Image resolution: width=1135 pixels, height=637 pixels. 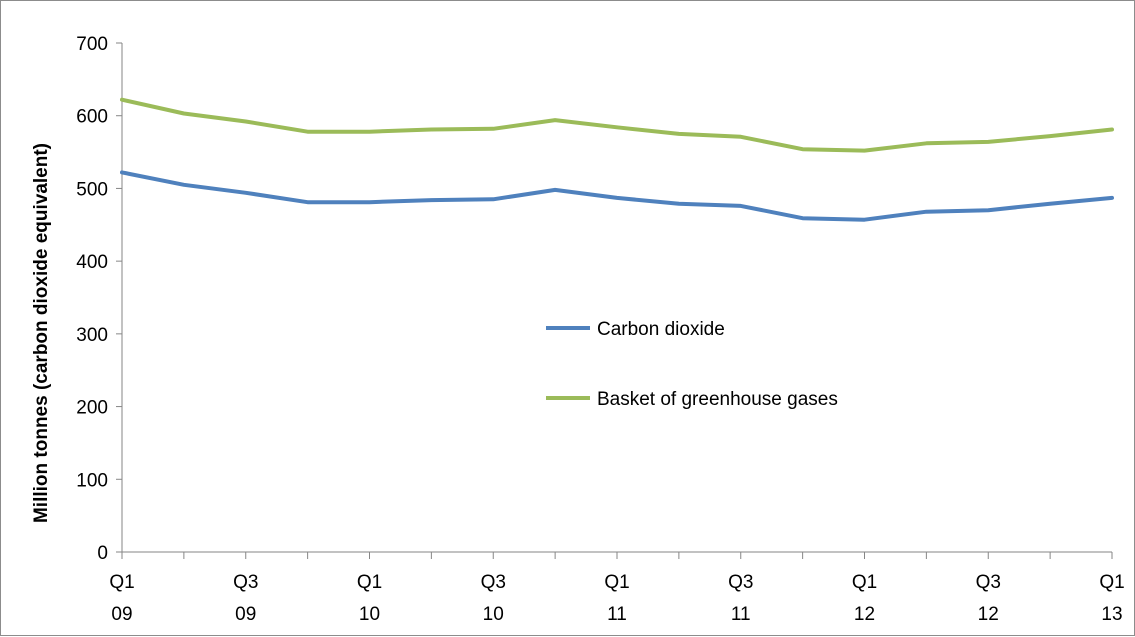 What do you see at coordinates (92, 408) in the screenshot?
I see `y-tick-label: 200` at bounding box center [92, 408].